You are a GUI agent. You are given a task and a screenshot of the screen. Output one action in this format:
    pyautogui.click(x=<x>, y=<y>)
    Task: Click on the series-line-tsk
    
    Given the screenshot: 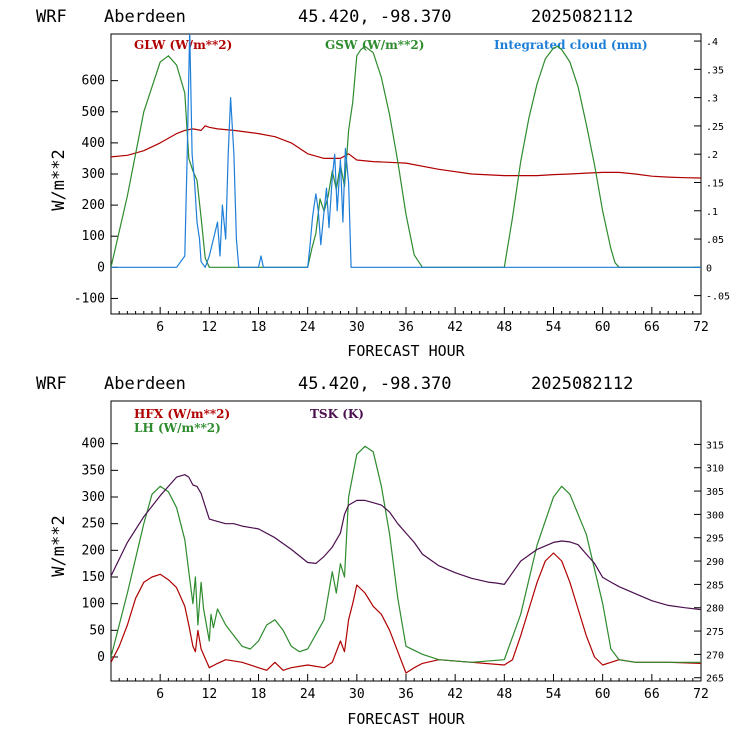 What is the action you would take?
    pyautogui.click(x=406, y=542)
    